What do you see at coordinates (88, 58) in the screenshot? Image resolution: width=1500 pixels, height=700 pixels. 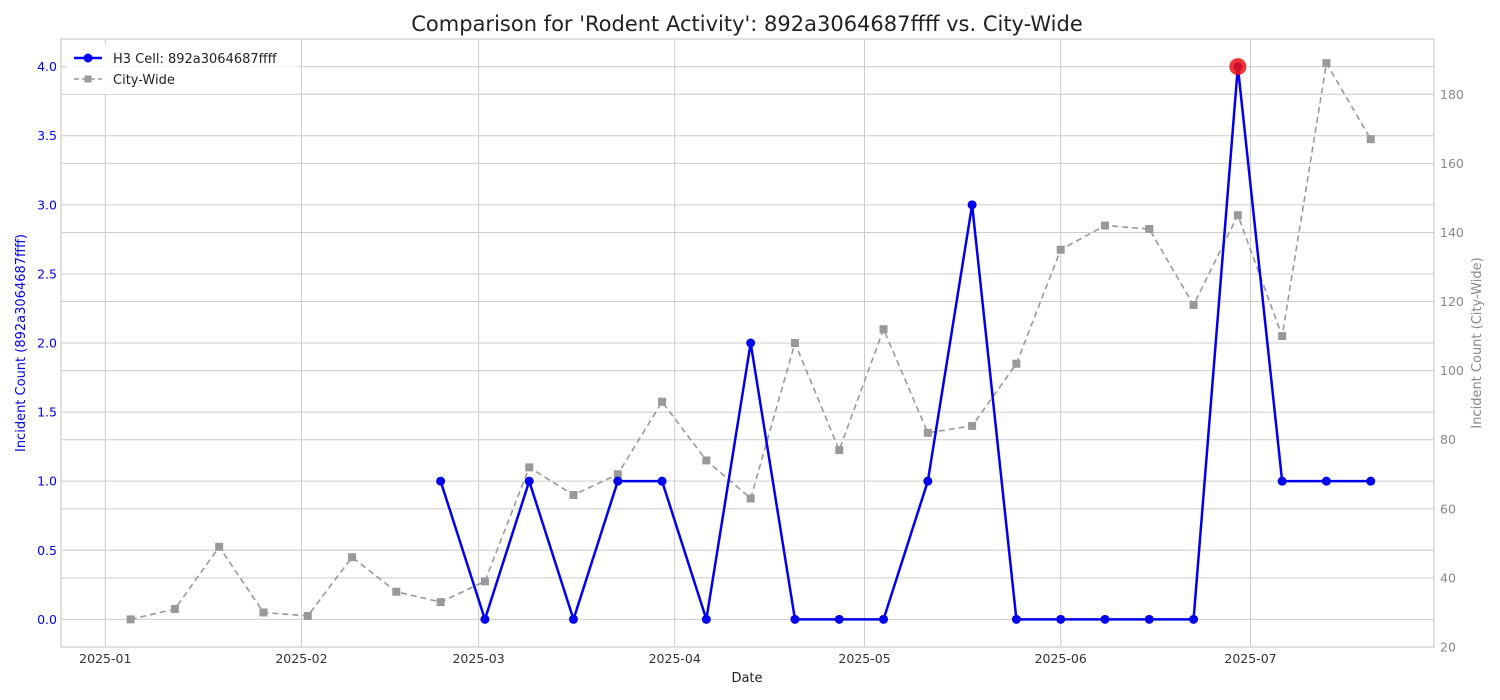 I see `legend-marker-h3` at bounding box center [88, 58].